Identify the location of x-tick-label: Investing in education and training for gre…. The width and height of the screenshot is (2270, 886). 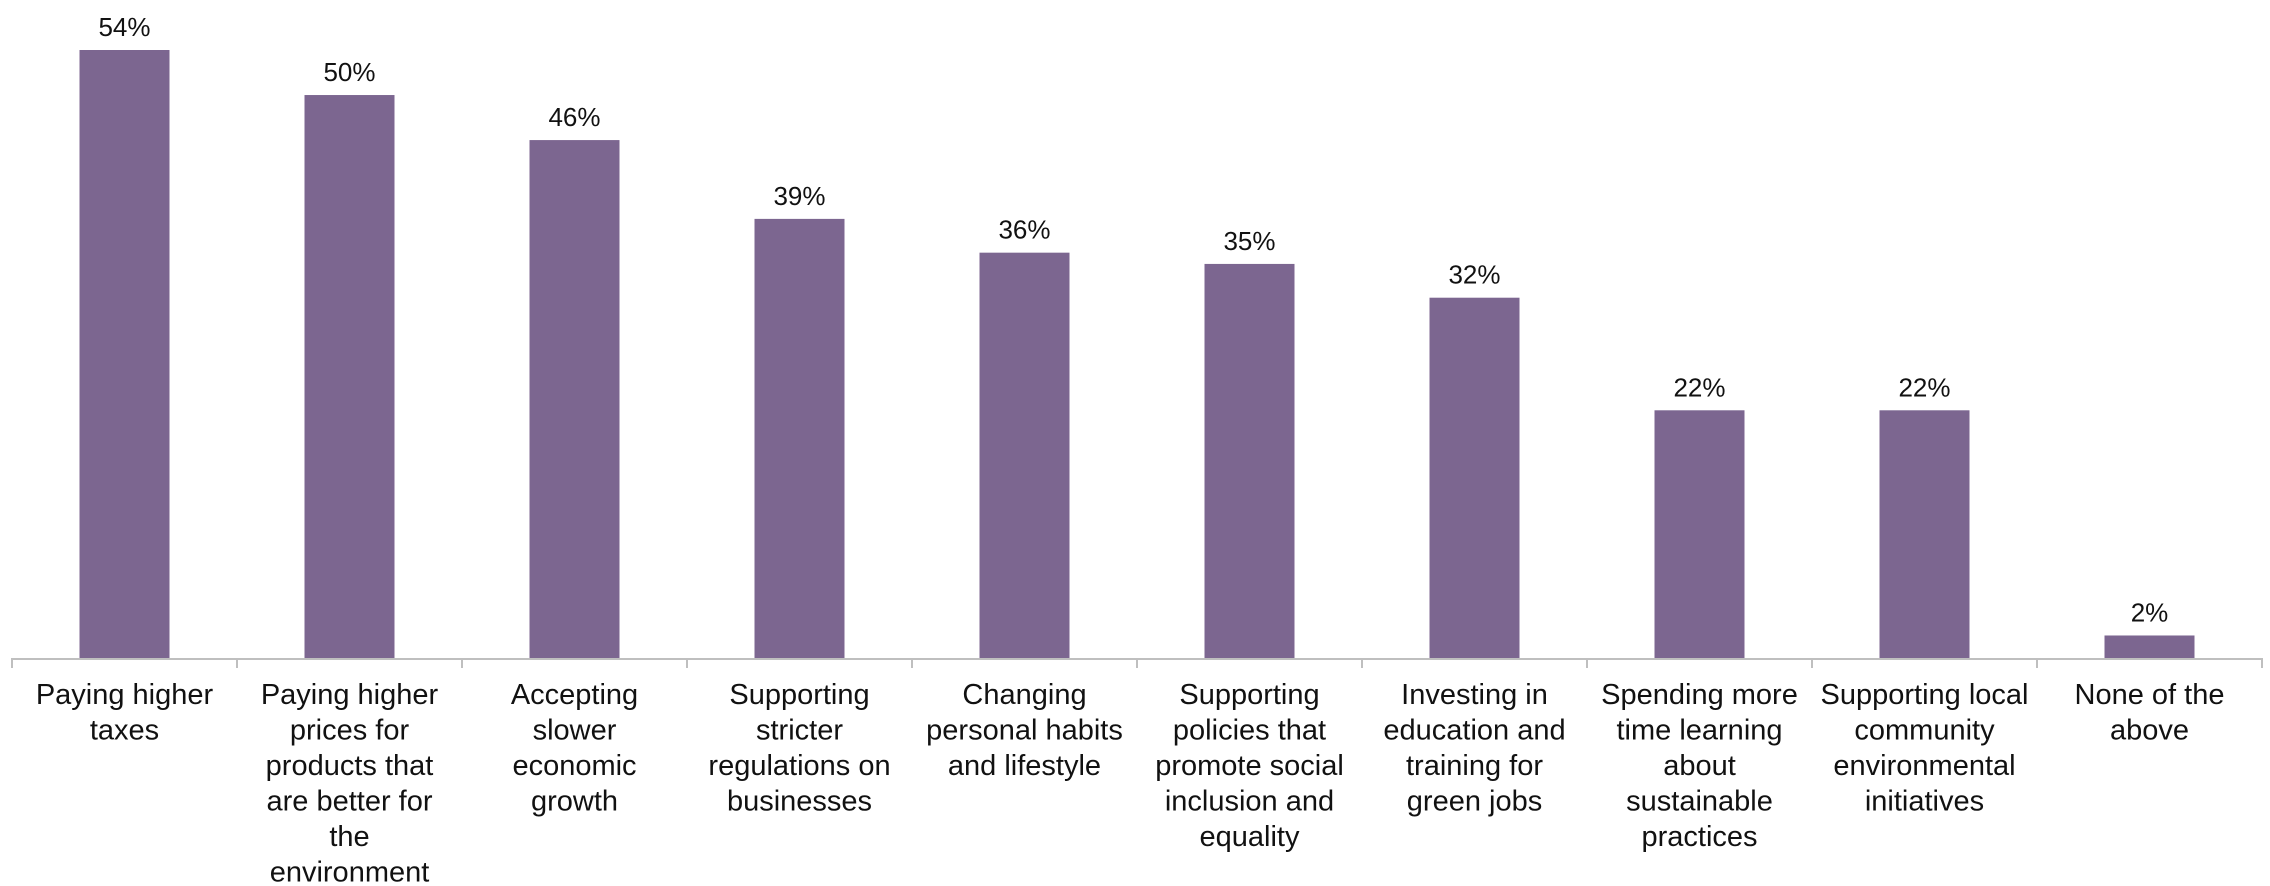
(1474, 748).